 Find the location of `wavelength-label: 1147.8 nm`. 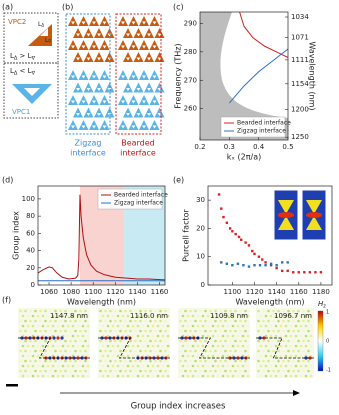

wavelength-label: 1147.8 nm is located at coordinates (69, 316).